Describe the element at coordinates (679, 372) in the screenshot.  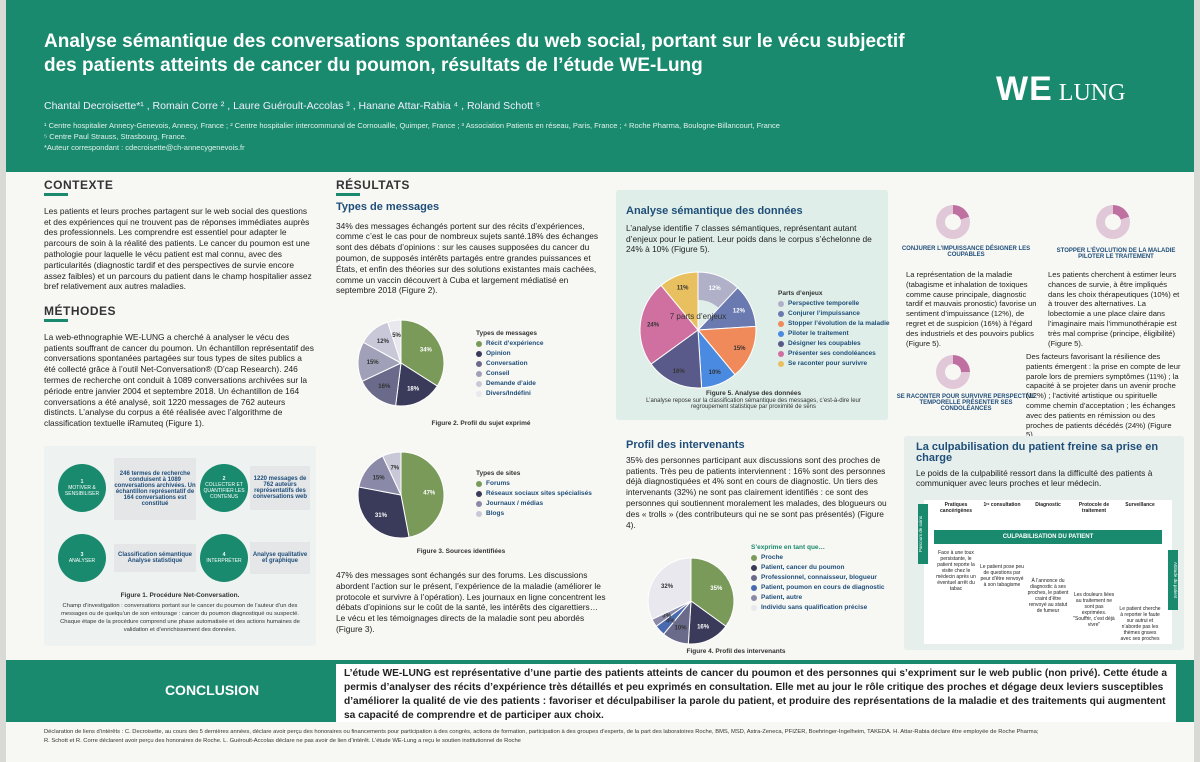
I see `fig5-data-label-4: 16%` at that location.